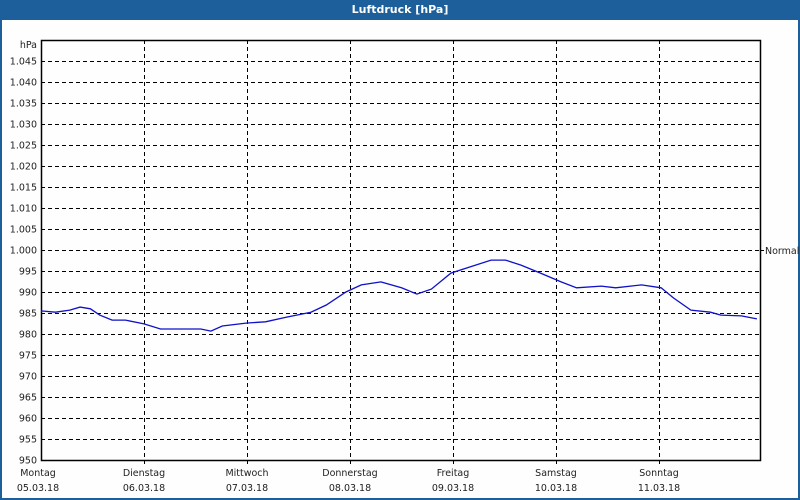 The image size is (800, 500). I want to click on x-tick-day: Dienstag, so click(144, 473).